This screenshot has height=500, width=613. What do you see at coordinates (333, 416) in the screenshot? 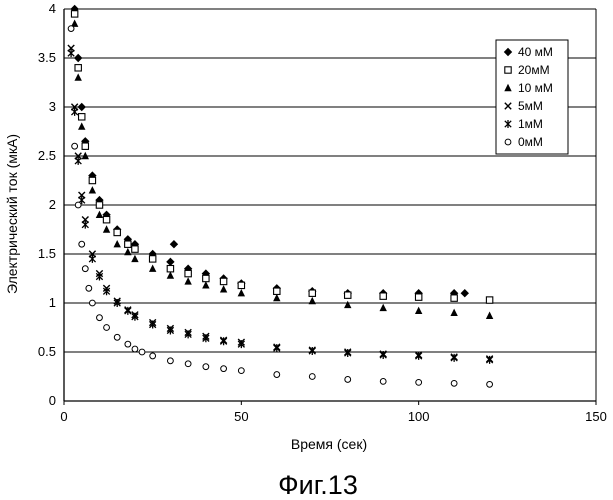
I see `x-tick-labels: 0 50 100 150` at bounding box center [333, 416].